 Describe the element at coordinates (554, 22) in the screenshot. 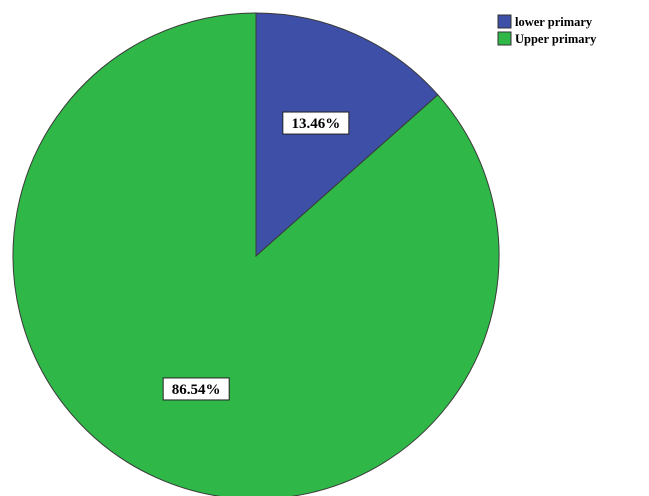

I see `legend-label-lower-primary: lower primary` at that location.